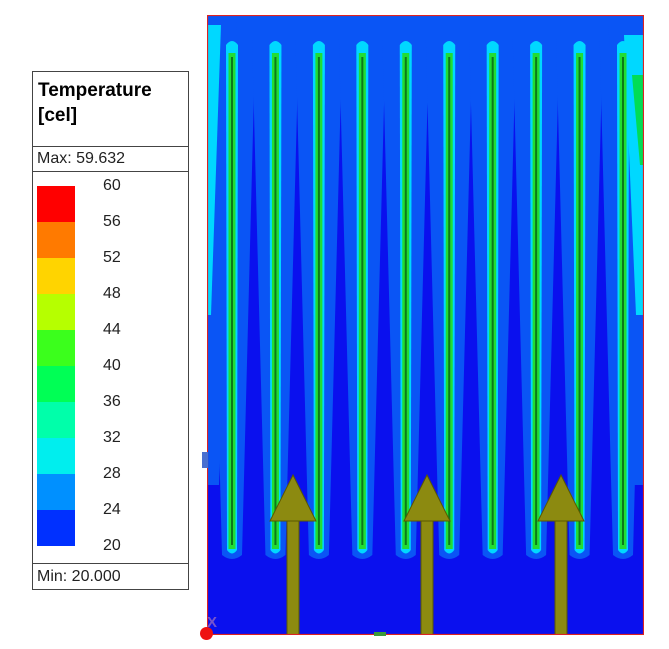 This screenshot has height=649, width=669. What do you see at coordinates (206, 633) in the screenshot?
I see `triad-origin-dot` at bounding box center [206, 633].